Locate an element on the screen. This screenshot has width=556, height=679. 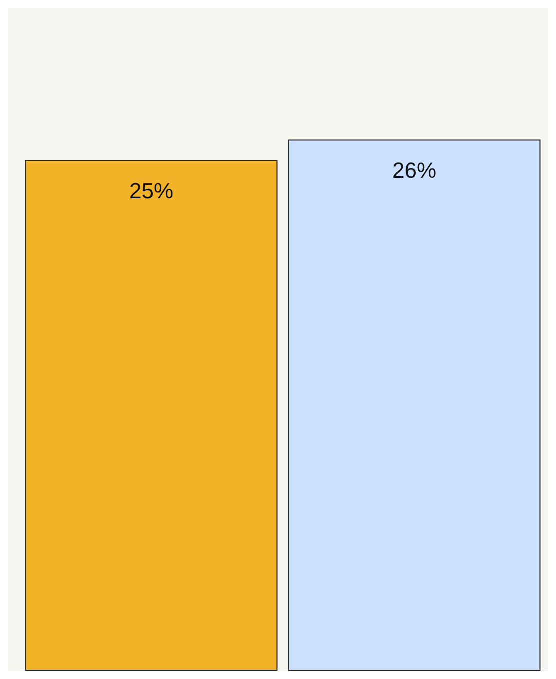
data-label: 26% is located at coordinates (414, 171).